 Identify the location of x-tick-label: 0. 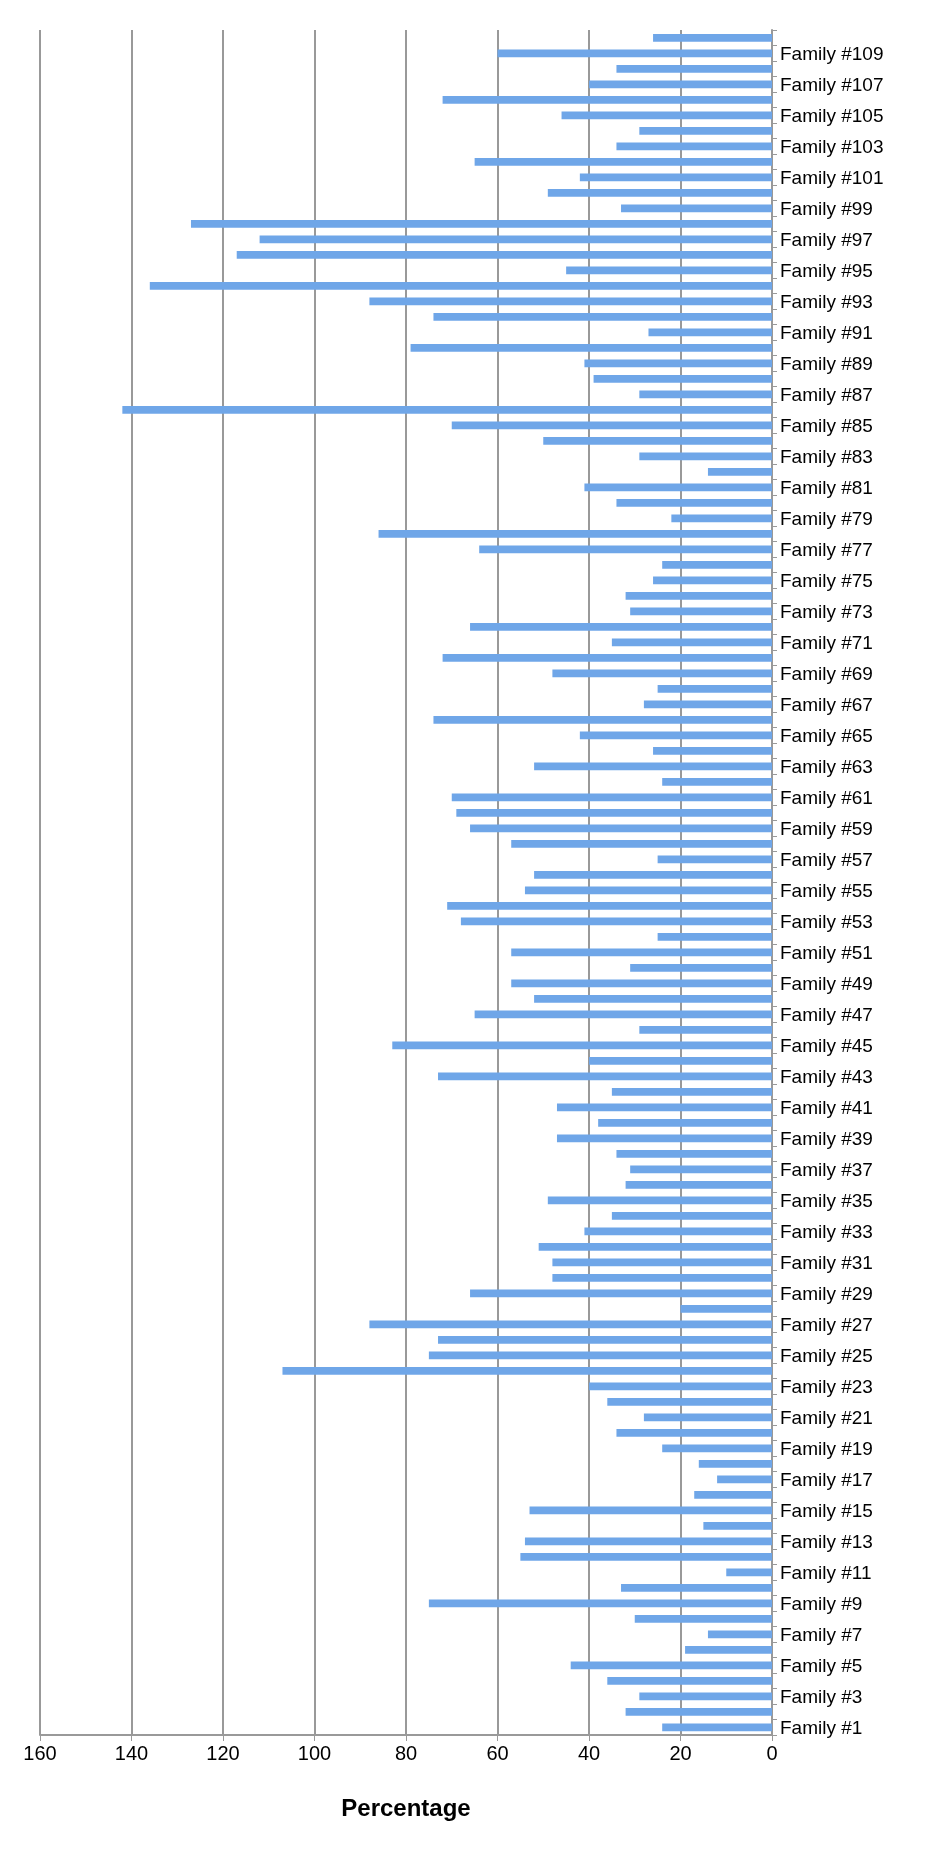
(772, 1753).